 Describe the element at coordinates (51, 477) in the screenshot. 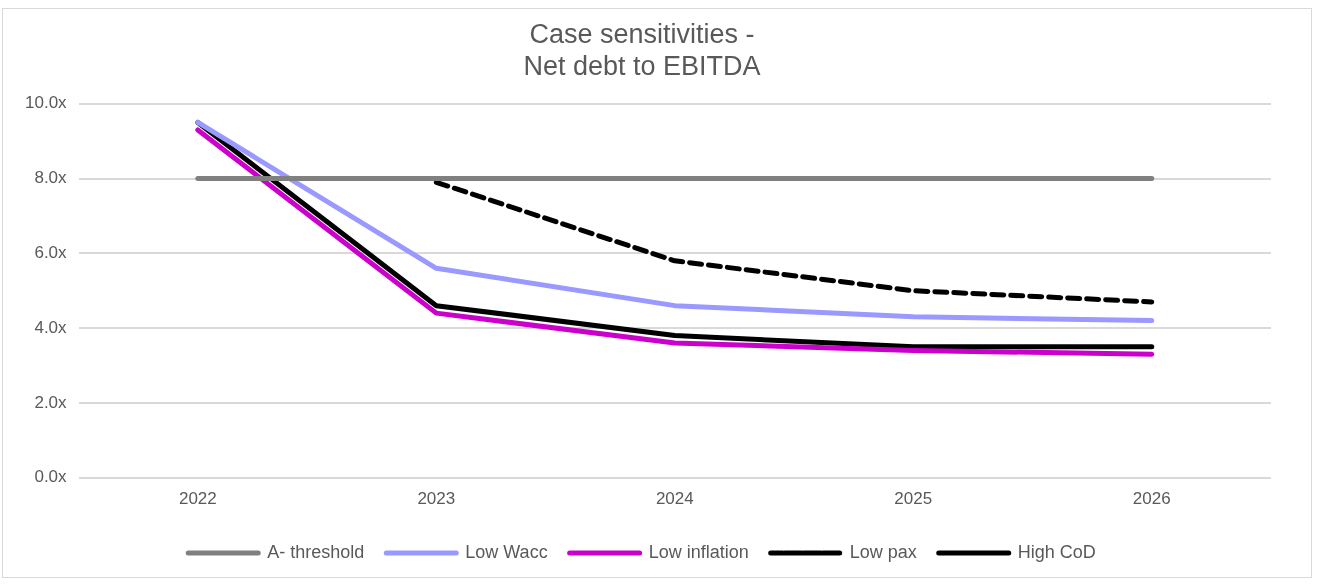

I see `y-tick-label: 0.0x` at that location.